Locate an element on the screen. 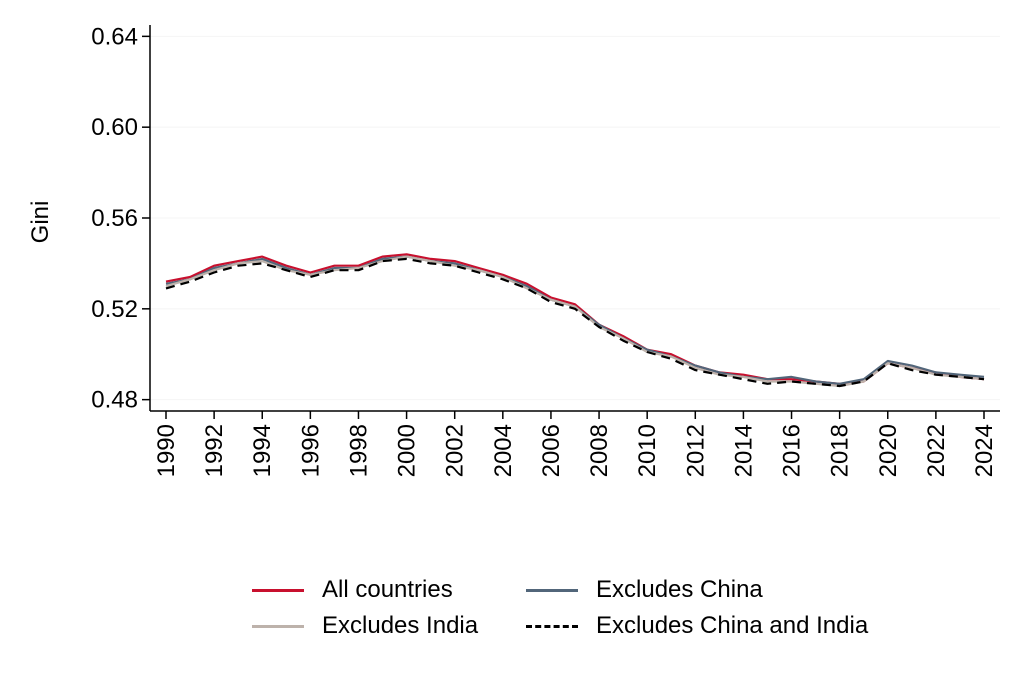  y-tick-label: 0.56 is located at coordinates (114, 218).